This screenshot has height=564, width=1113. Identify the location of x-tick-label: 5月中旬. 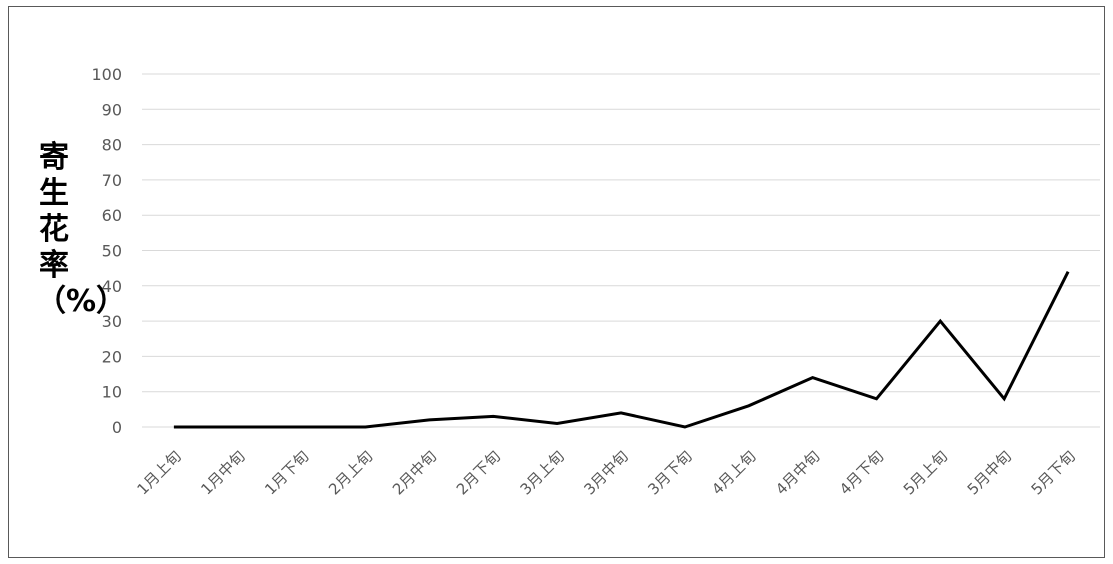
(989, 472).